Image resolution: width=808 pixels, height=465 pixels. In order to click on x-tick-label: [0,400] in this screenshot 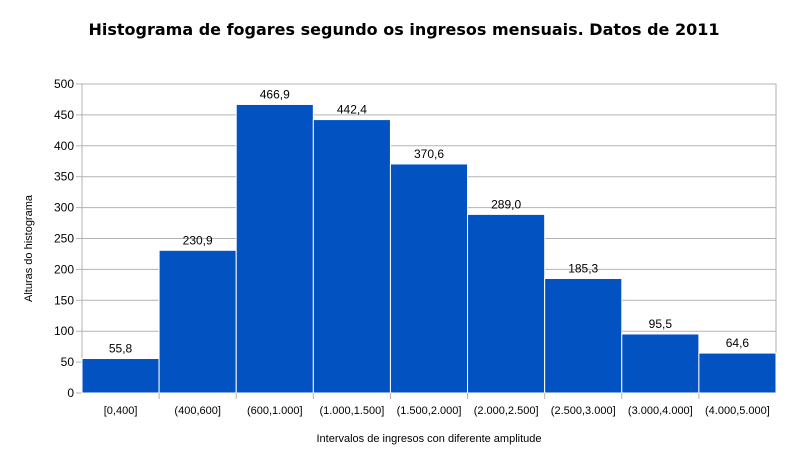, I will do `click(121, 411)`.